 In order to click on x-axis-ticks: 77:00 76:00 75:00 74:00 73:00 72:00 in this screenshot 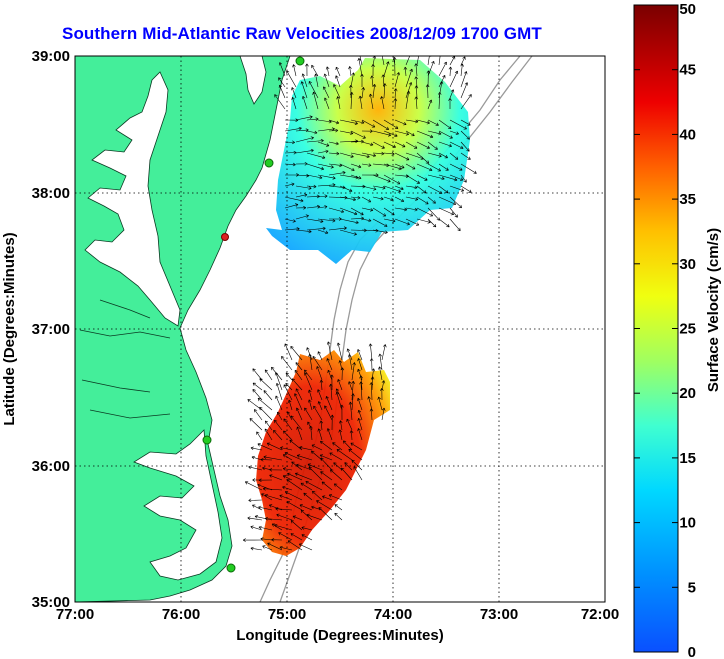, I will do `click(337, 614)`.